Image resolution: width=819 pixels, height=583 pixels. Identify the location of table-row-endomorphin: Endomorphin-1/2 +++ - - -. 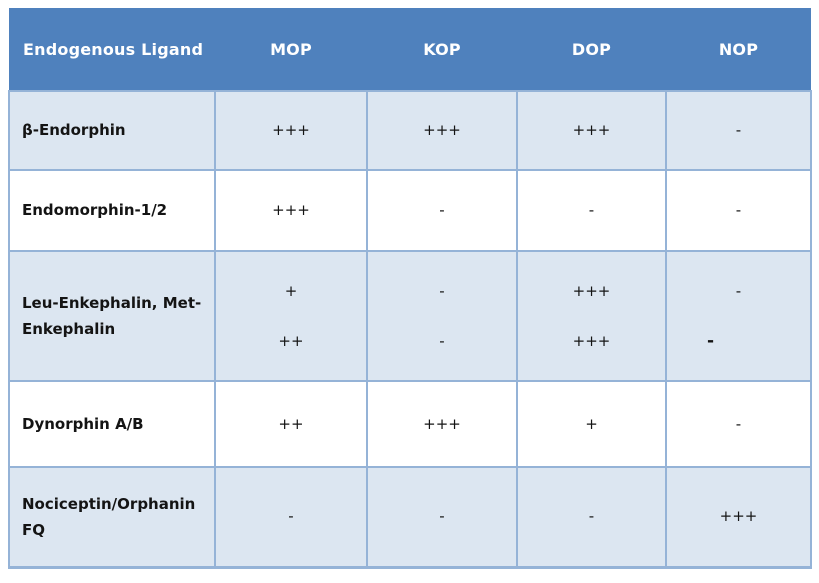
(410, 210).